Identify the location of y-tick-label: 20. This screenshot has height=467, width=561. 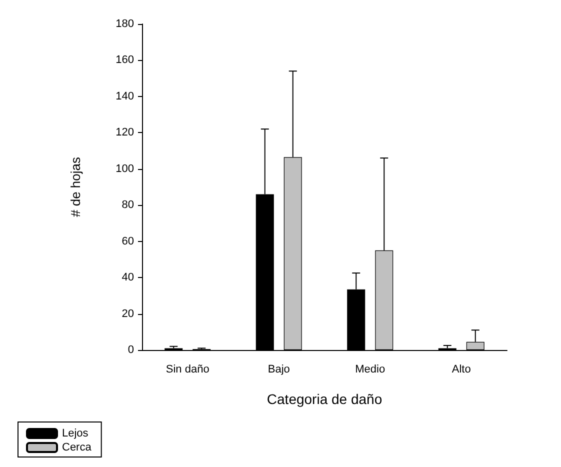
(128, 314).